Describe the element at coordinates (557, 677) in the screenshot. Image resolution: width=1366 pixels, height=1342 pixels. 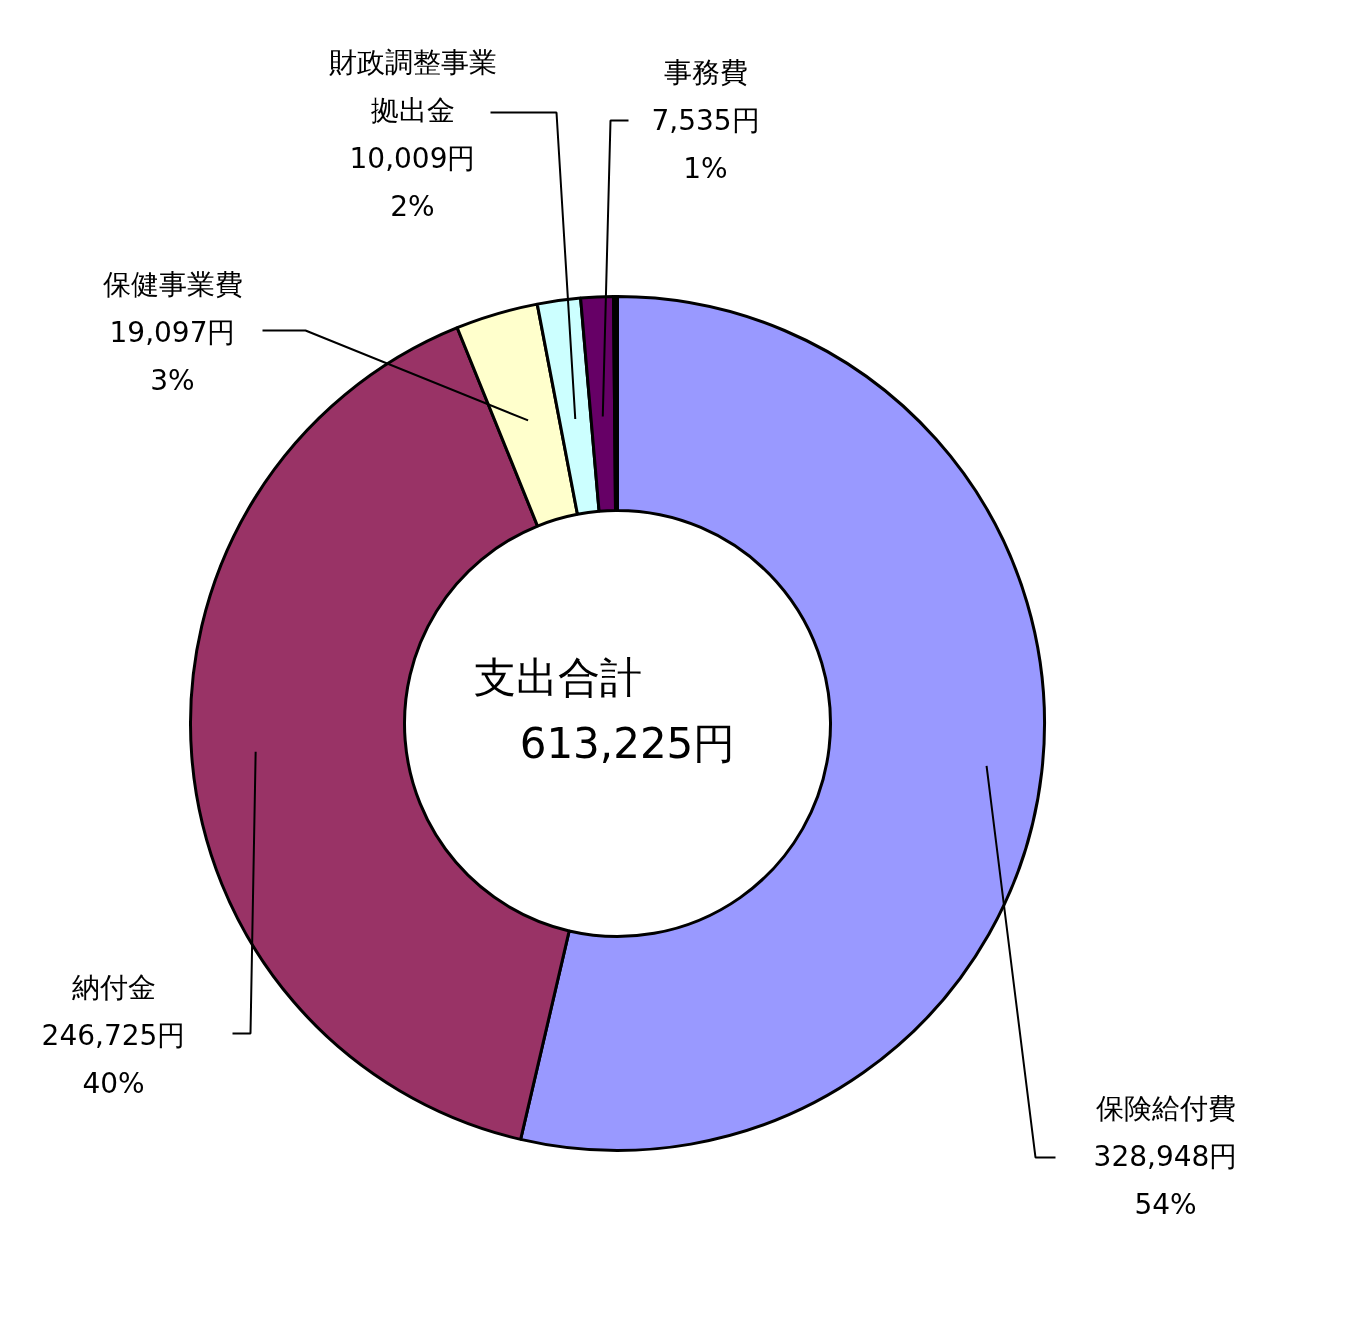
I see `text: 支出合計` at that location.